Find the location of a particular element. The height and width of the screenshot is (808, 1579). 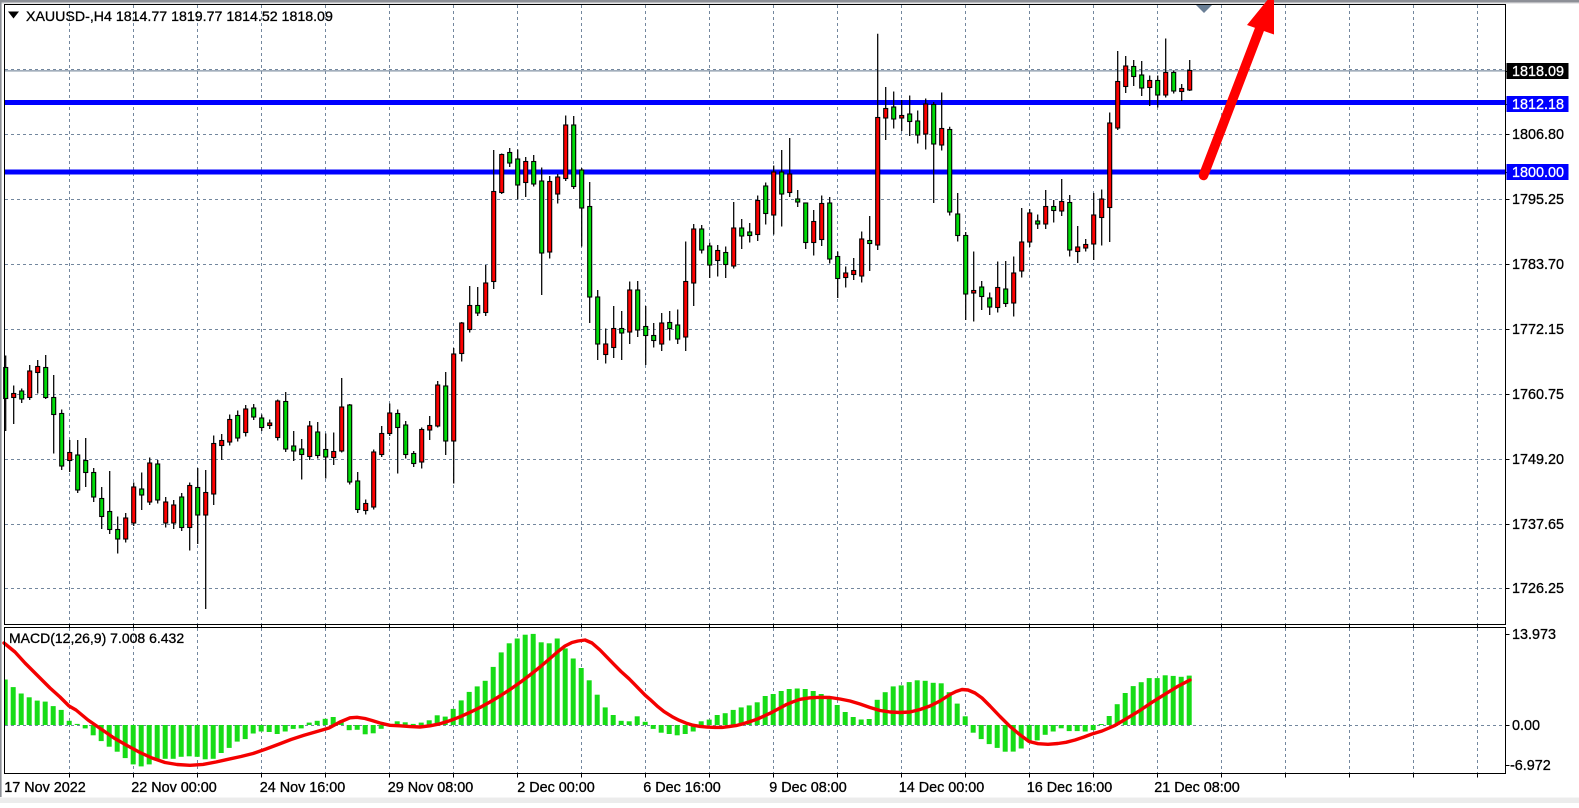

svg-text: 1772.15 is located at coordinates (1538, 330).